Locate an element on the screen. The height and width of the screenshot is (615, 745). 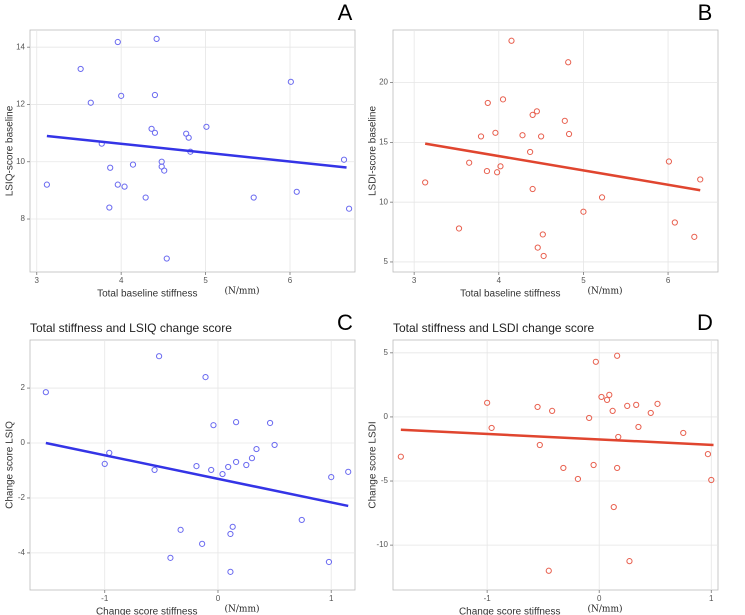
y-axis-label: Change score LSDI is located at coordinates (373, 464).